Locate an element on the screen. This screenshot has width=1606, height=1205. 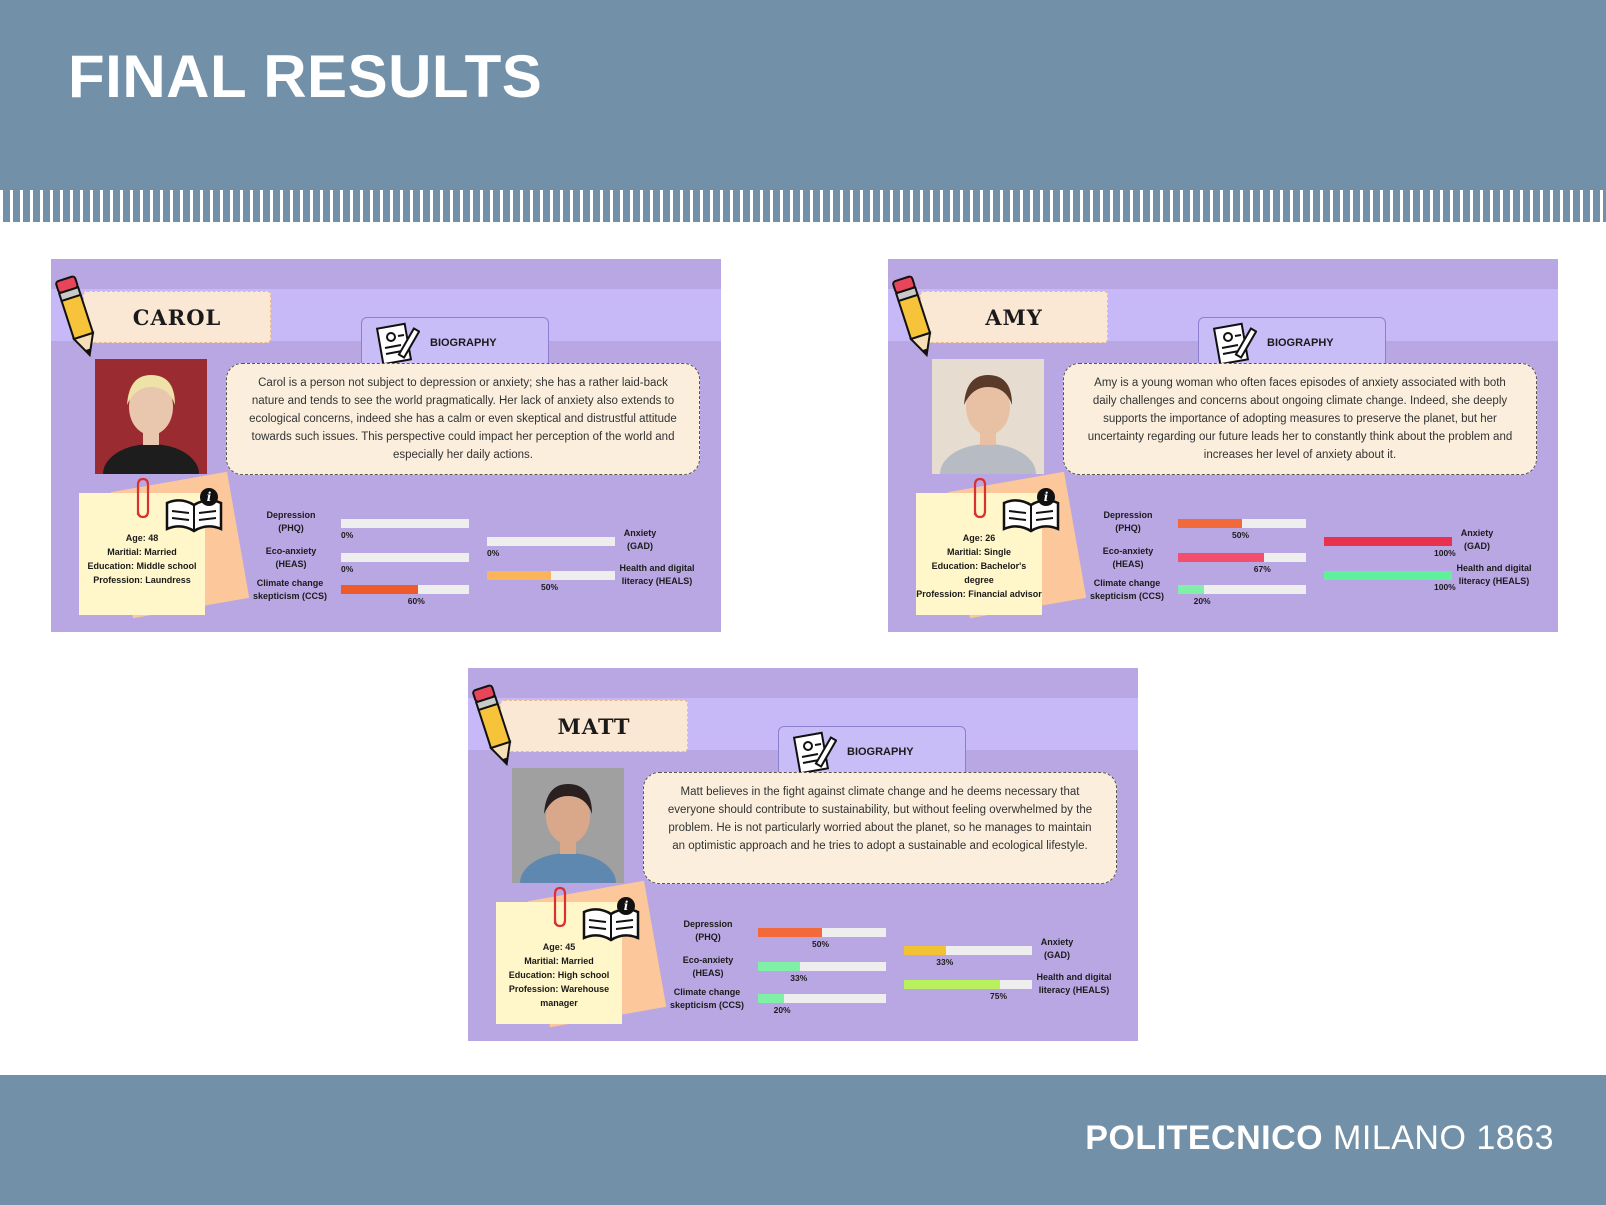
name-box: CAROL is located at coordinates (177, 317).